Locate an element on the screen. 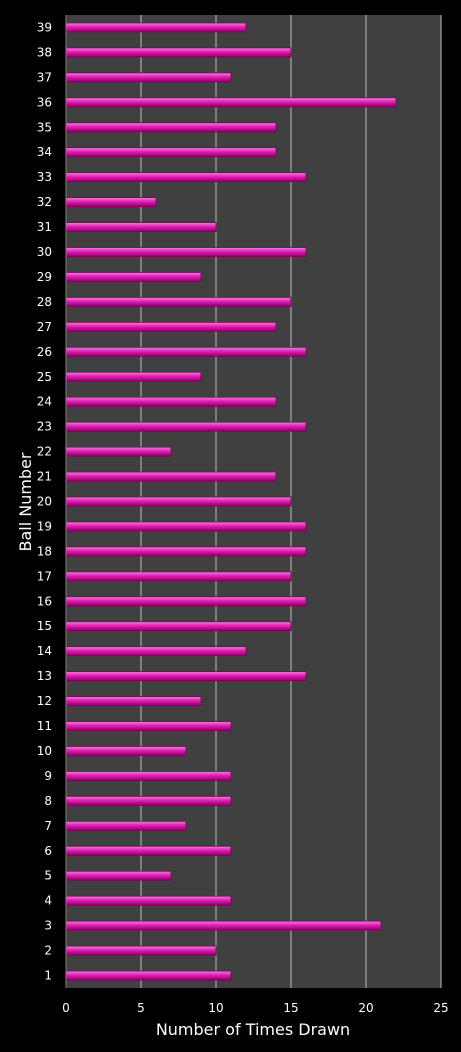 The image size is (461, 1052). x-axis-title: Number of Times Drawn is located at coordinates (253, 1029).